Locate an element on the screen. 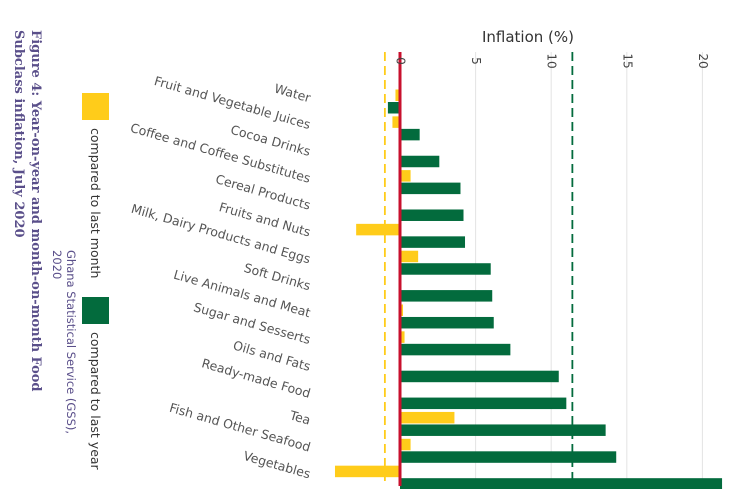  x-tick-labels: 0 5 10 15 20 is located at coordinates (552, 60).